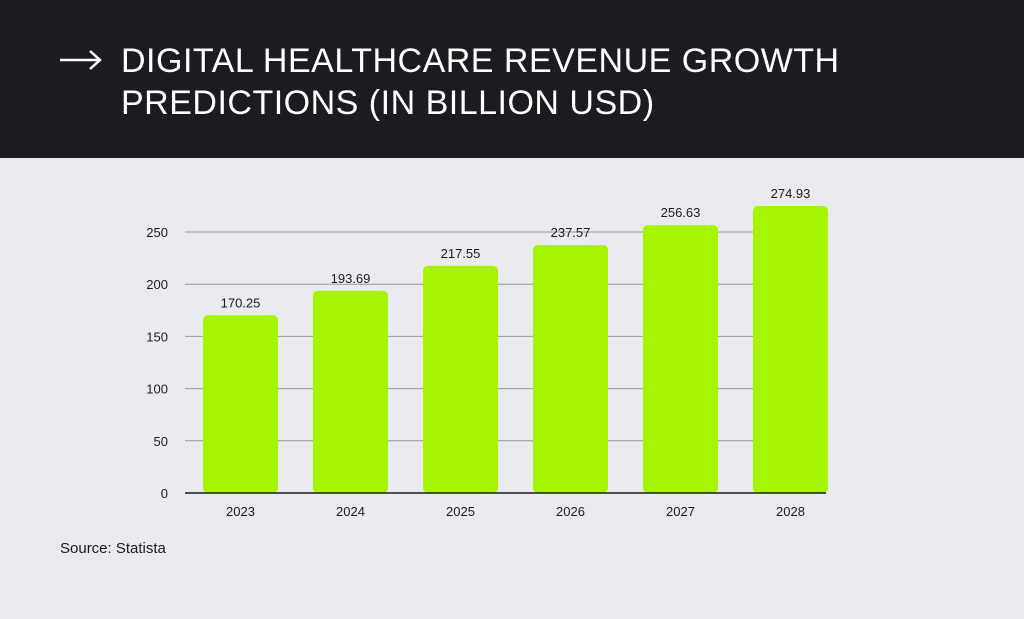  What do you see at coordinates (157, 336) in the screenshot?
I see `y-tick-label: 150` at bounding box center [157, 336].